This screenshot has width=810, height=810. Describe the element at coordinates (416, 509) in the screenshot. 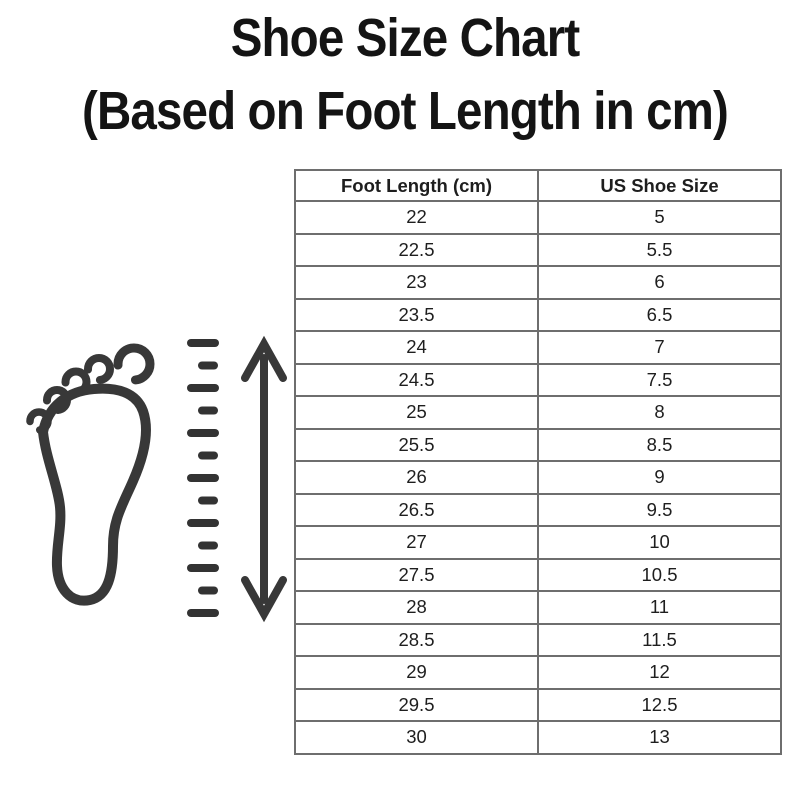

I see `table-cell: 26.5` at that location.